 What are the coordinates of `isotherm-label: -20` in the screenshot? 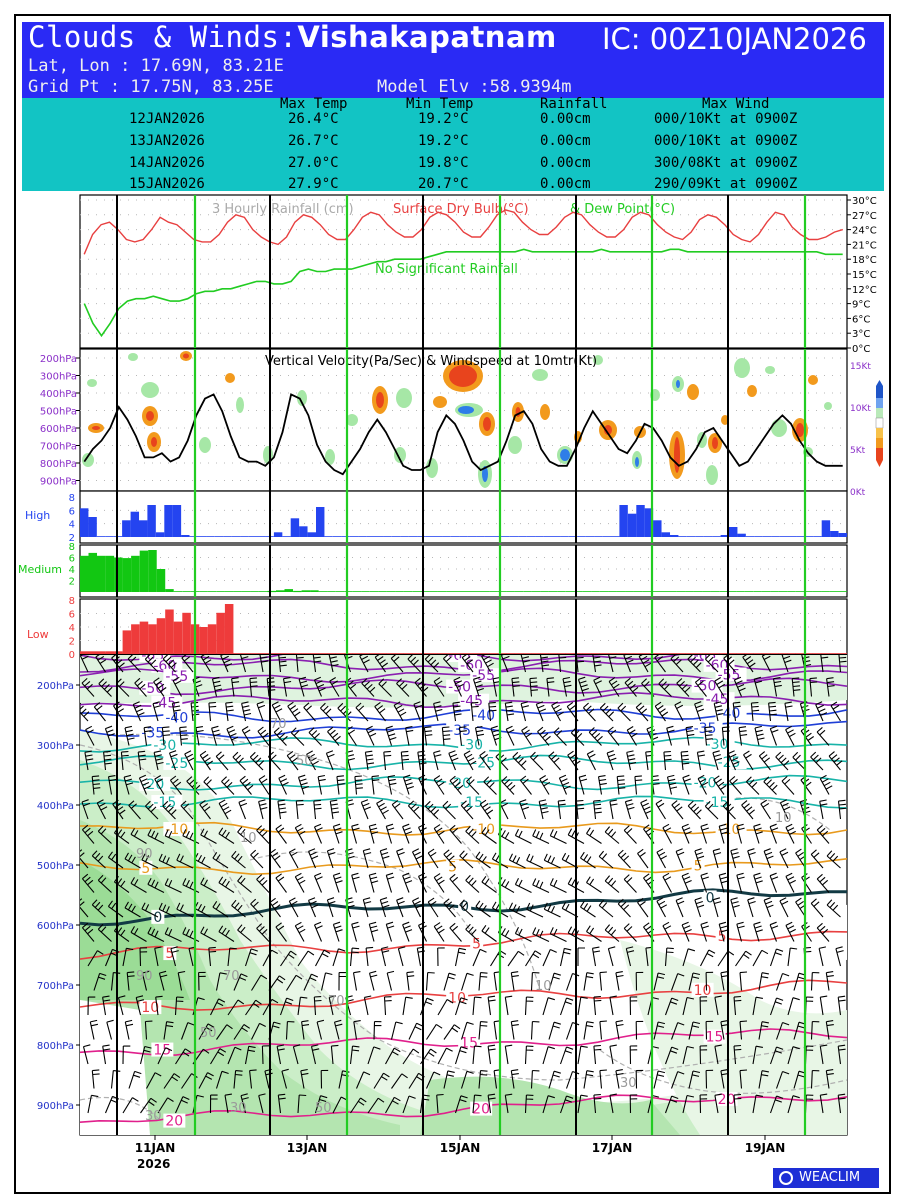 It's located at (459, 784).